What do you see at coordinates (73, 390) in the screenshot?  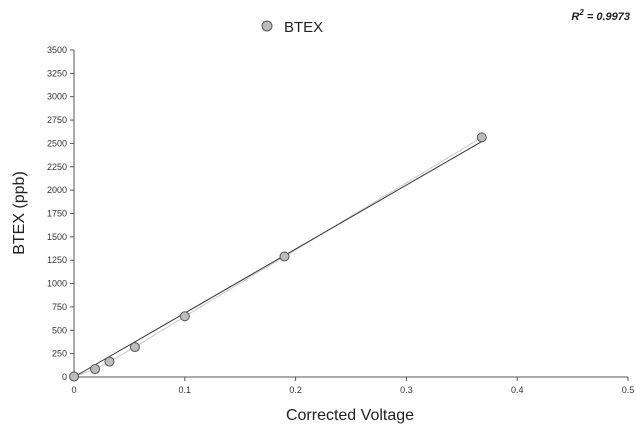 I see `x-tick-label: 0` at bounding box center [73, 390].